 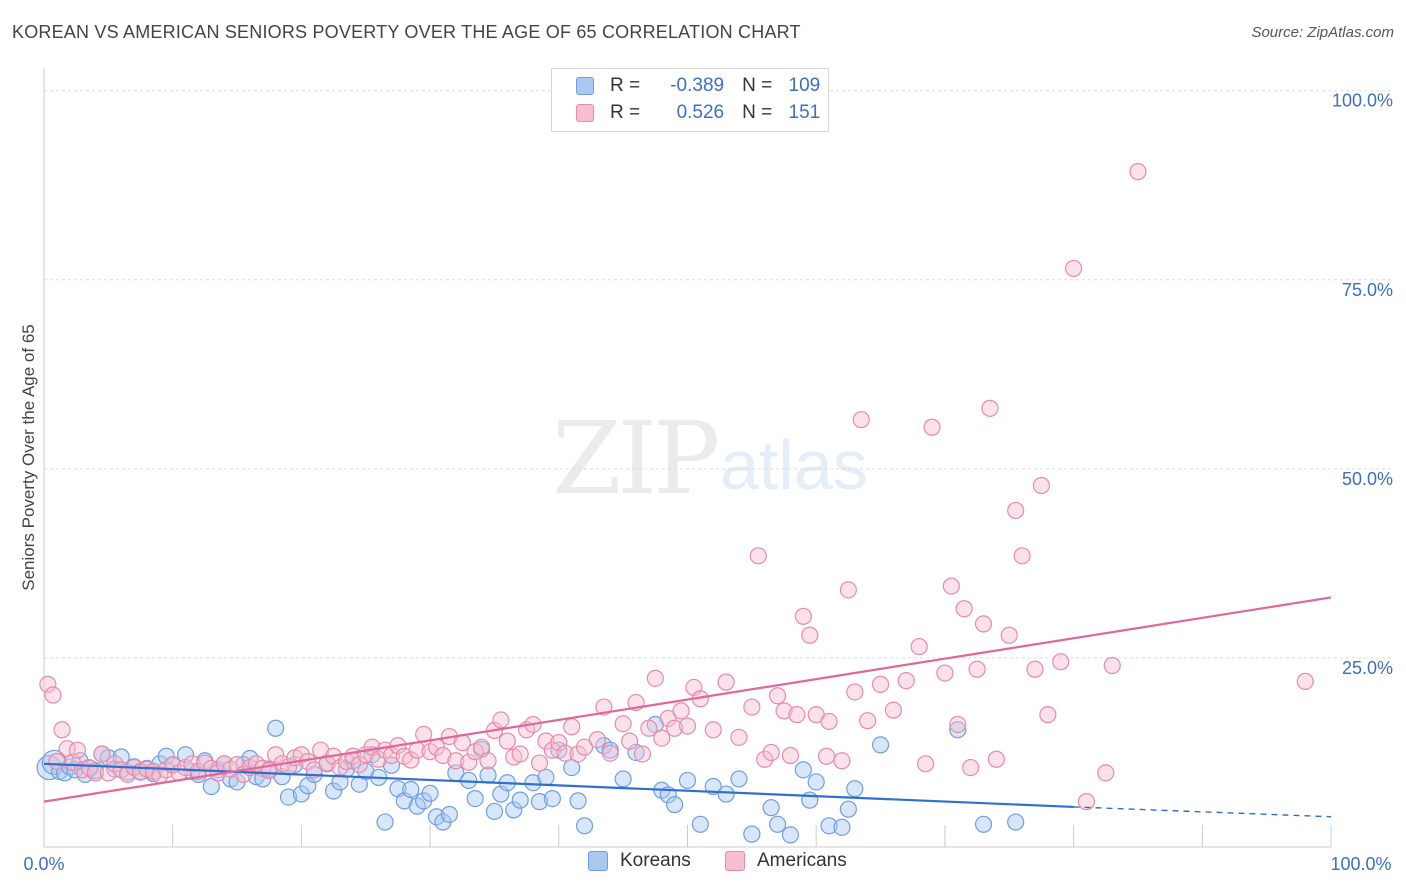 I want to click on y-tick-label: 50.0%, so click(x=1367, y=479).